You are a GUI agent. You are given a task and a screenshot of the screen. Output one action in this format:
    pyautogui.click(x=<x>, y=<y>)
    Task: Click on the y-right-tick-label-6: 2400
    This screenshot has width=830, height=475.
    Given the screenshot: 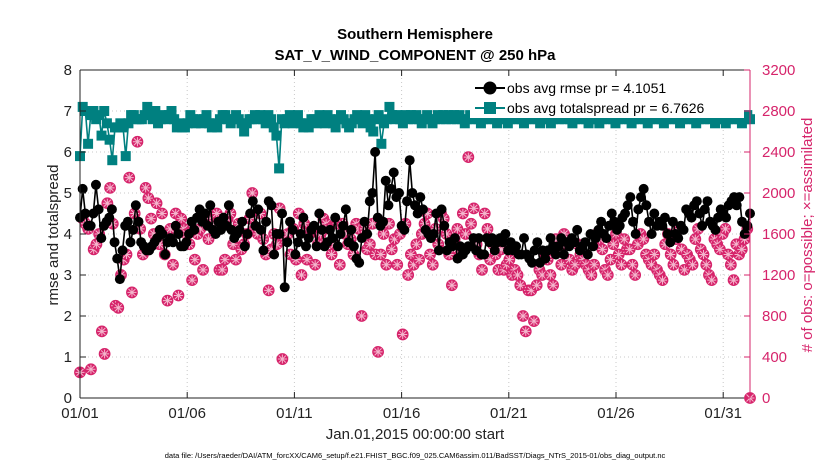 What is the action you would take?
    pyautogui.click(x=778, y=152)
    